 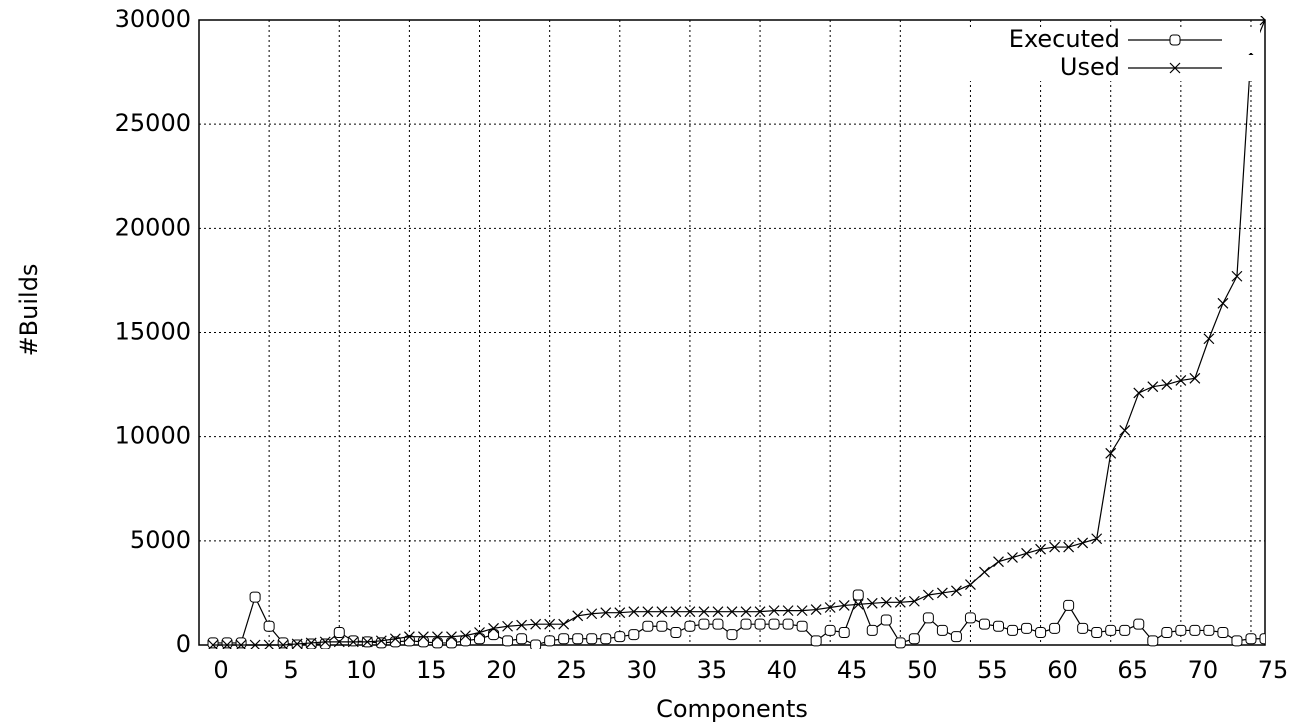 What do you see at coordinates (153, 227) in the screenshot?
I see `y-tick-label: 20000` at bounding box center [153, 227].